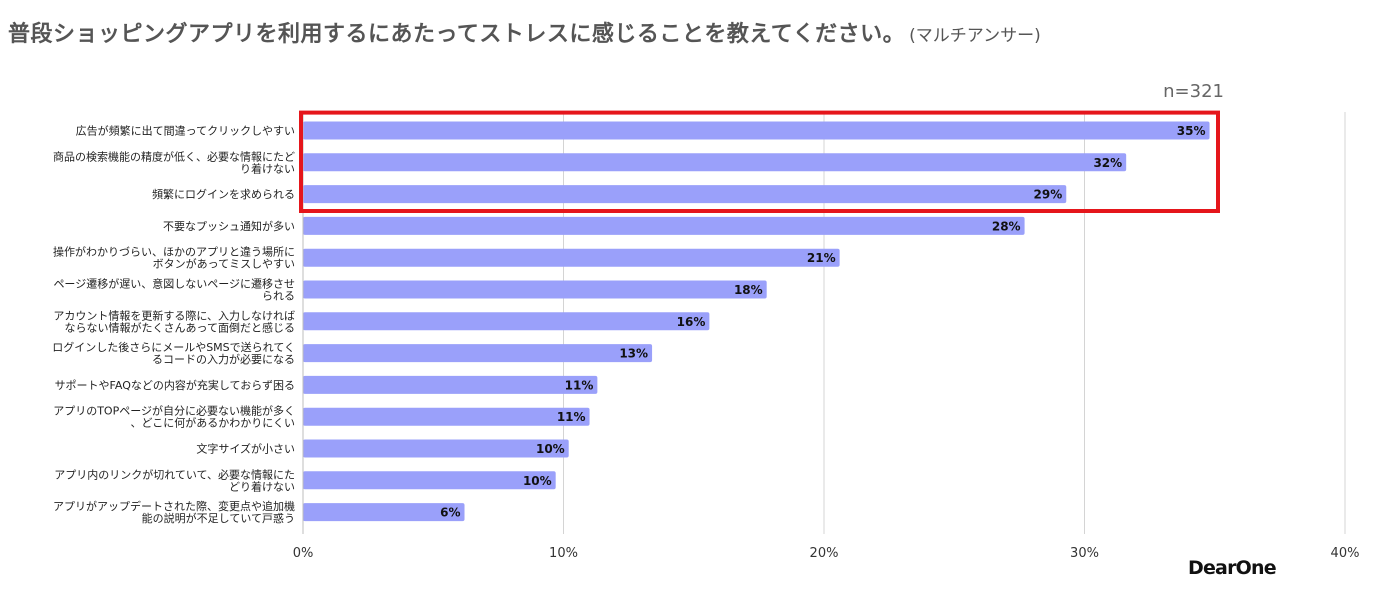 The height and width of the screenshot is (600, 1400). What do you see at coordinates (1193, 91) in the screenshot?
I see `sample-size-label: n=321` at bounding box center [1193, 91].